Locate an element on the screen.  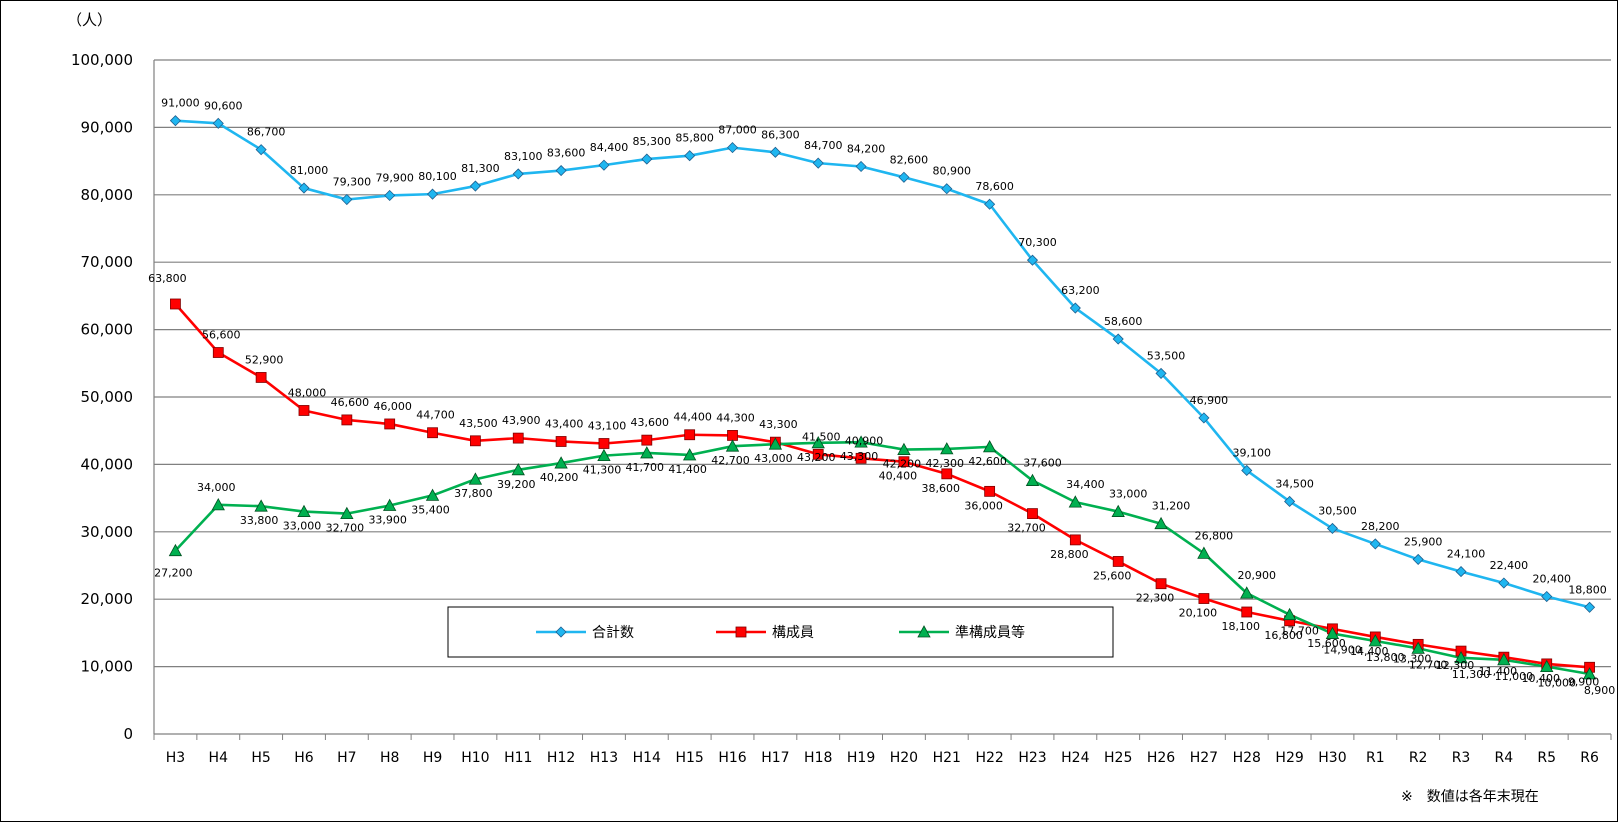
x-tick-label: H10 is located at coordinates (475, 758).